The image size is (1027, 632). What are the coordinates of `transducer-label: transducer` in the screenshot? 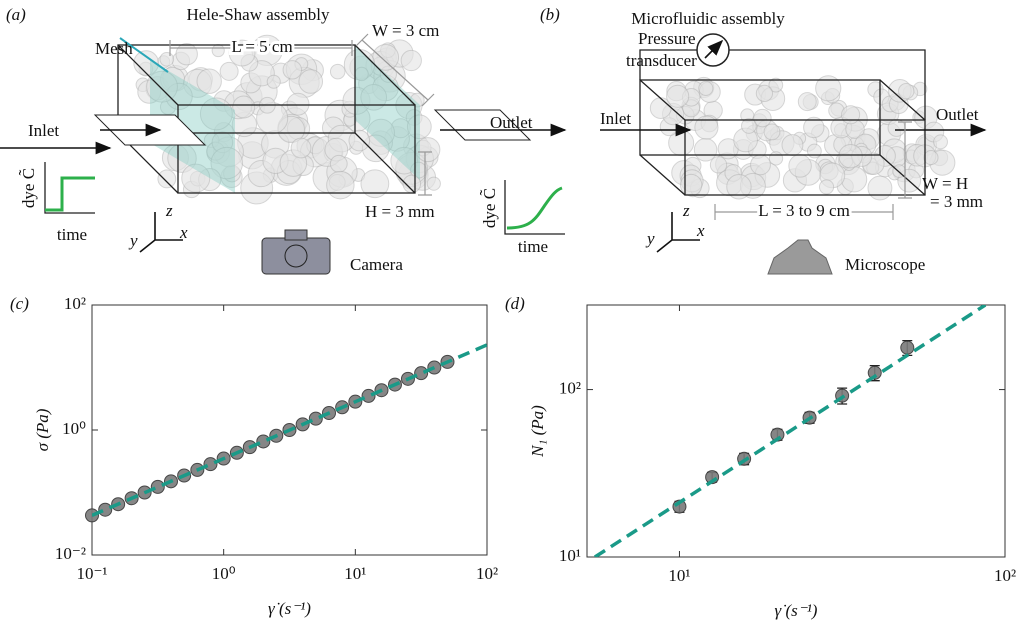 It's located at (661, 60).